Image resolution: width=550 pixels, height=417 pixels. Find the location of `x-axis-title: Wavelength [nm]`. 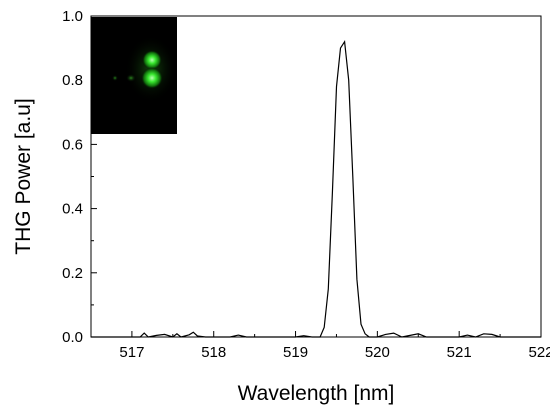

x-axis-title: Wavelength [nm] is located at coordinates (316, 393).